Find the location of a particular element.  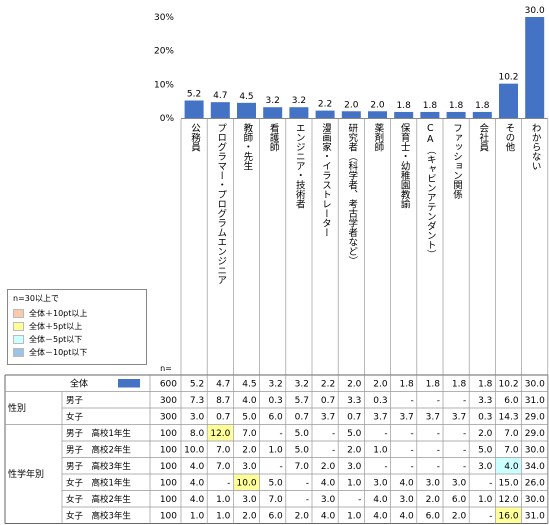

bar-value-label: 2.2 is located at coordinates (325, 105).